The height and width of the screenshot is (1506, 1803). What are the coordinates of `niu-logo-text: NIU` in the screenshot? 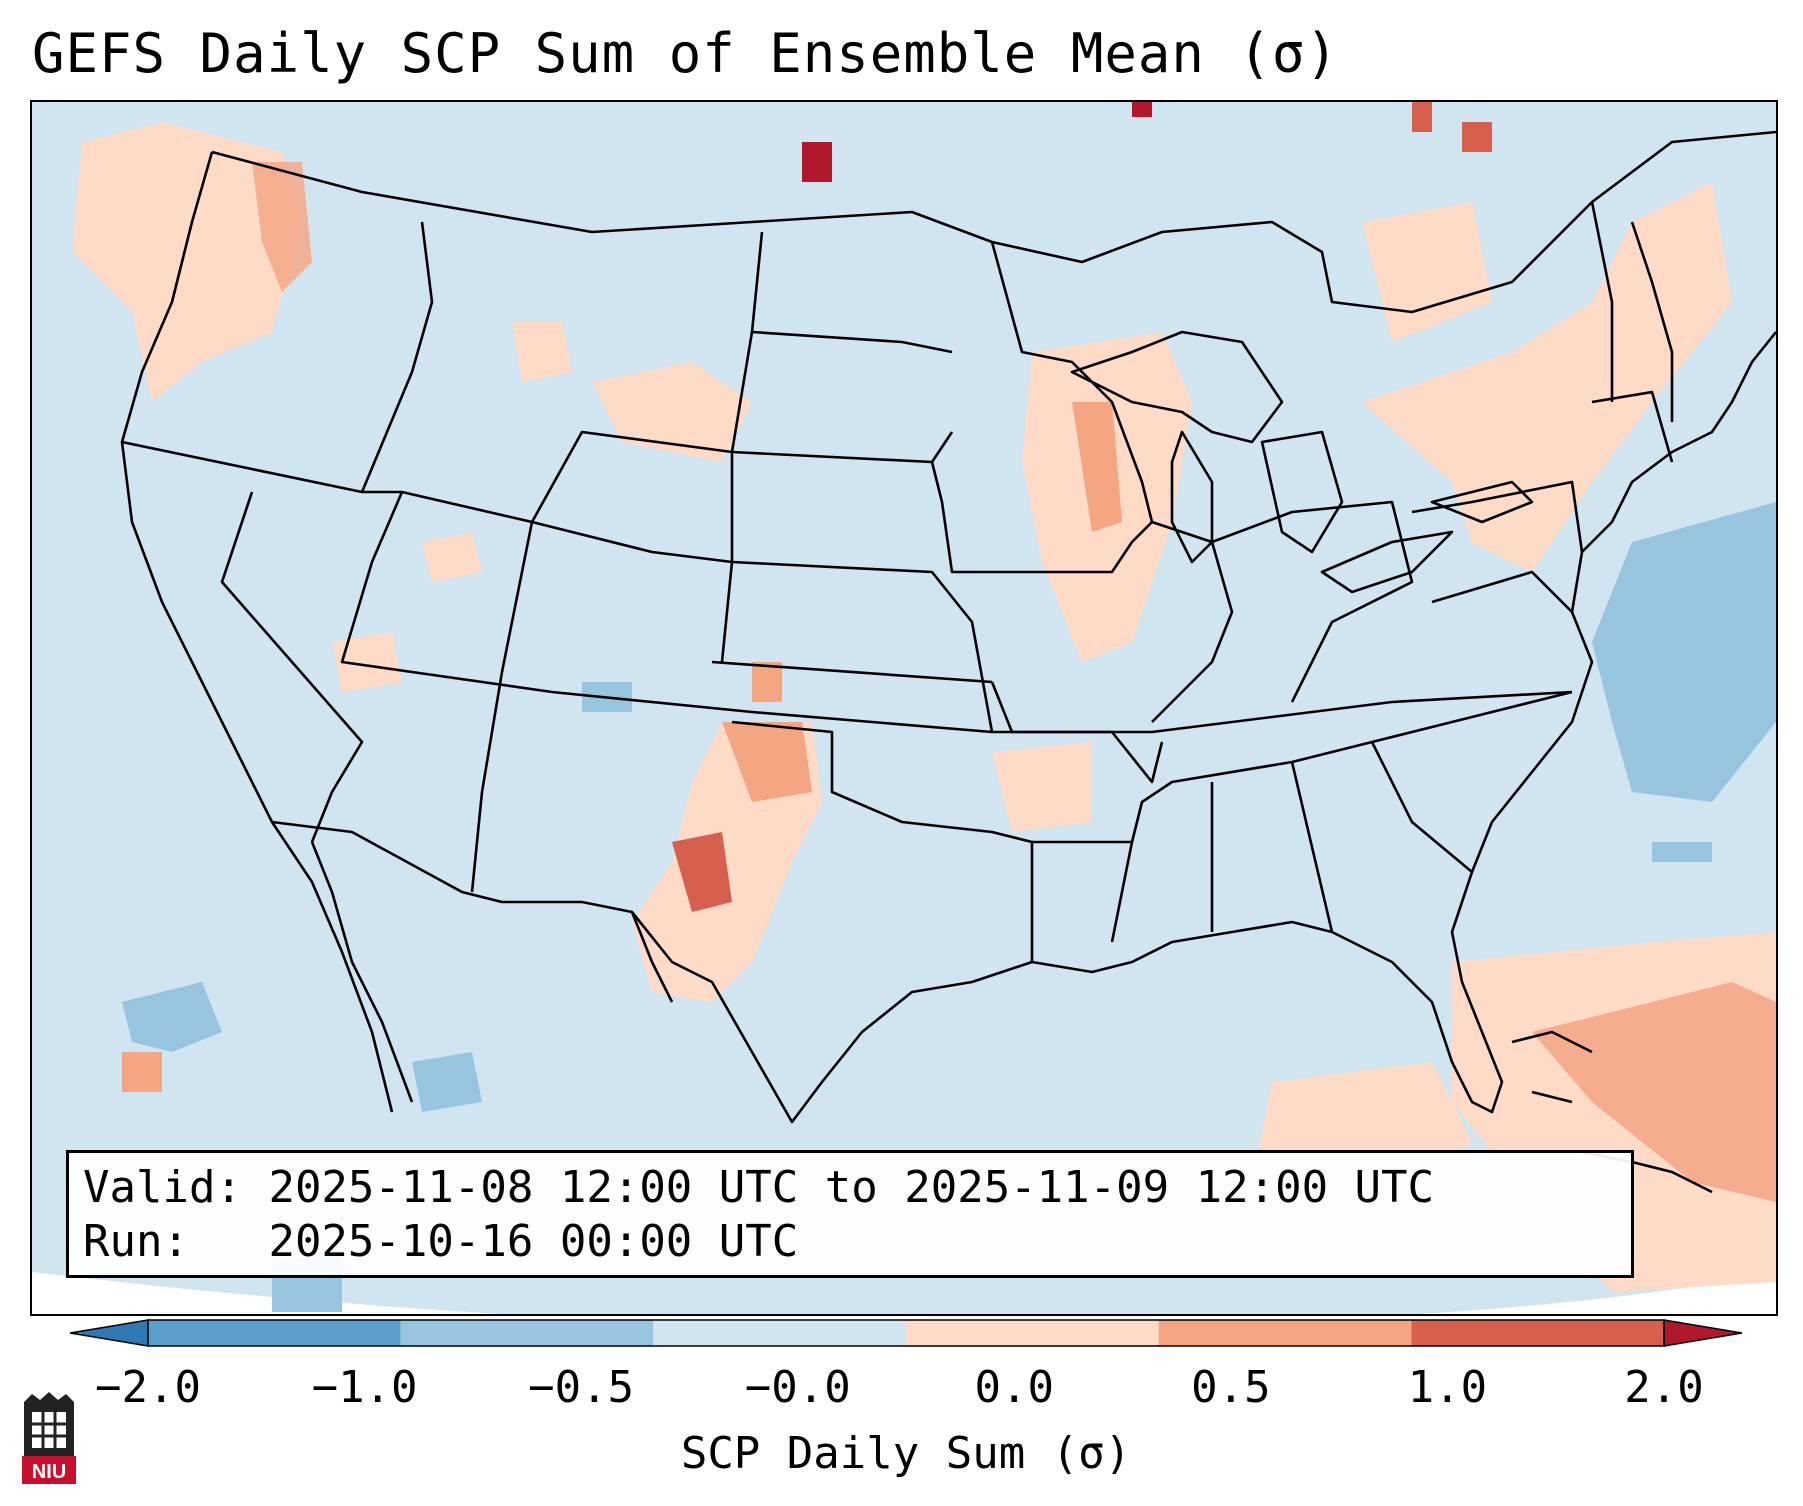 It's located at (49, 1472).